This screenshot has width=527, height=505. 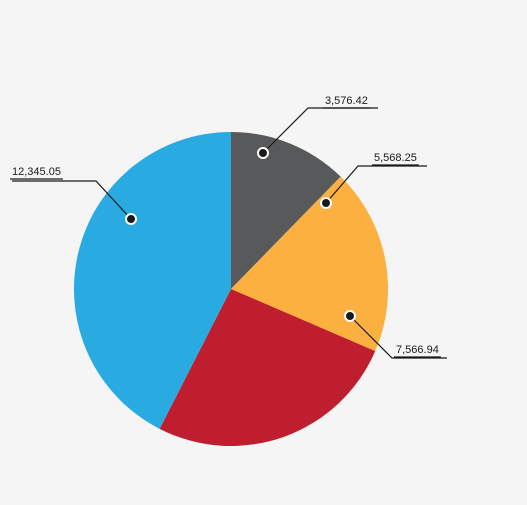 I want to click on data-label-slice-0: 3,576.42, so click(x=346, y=101).